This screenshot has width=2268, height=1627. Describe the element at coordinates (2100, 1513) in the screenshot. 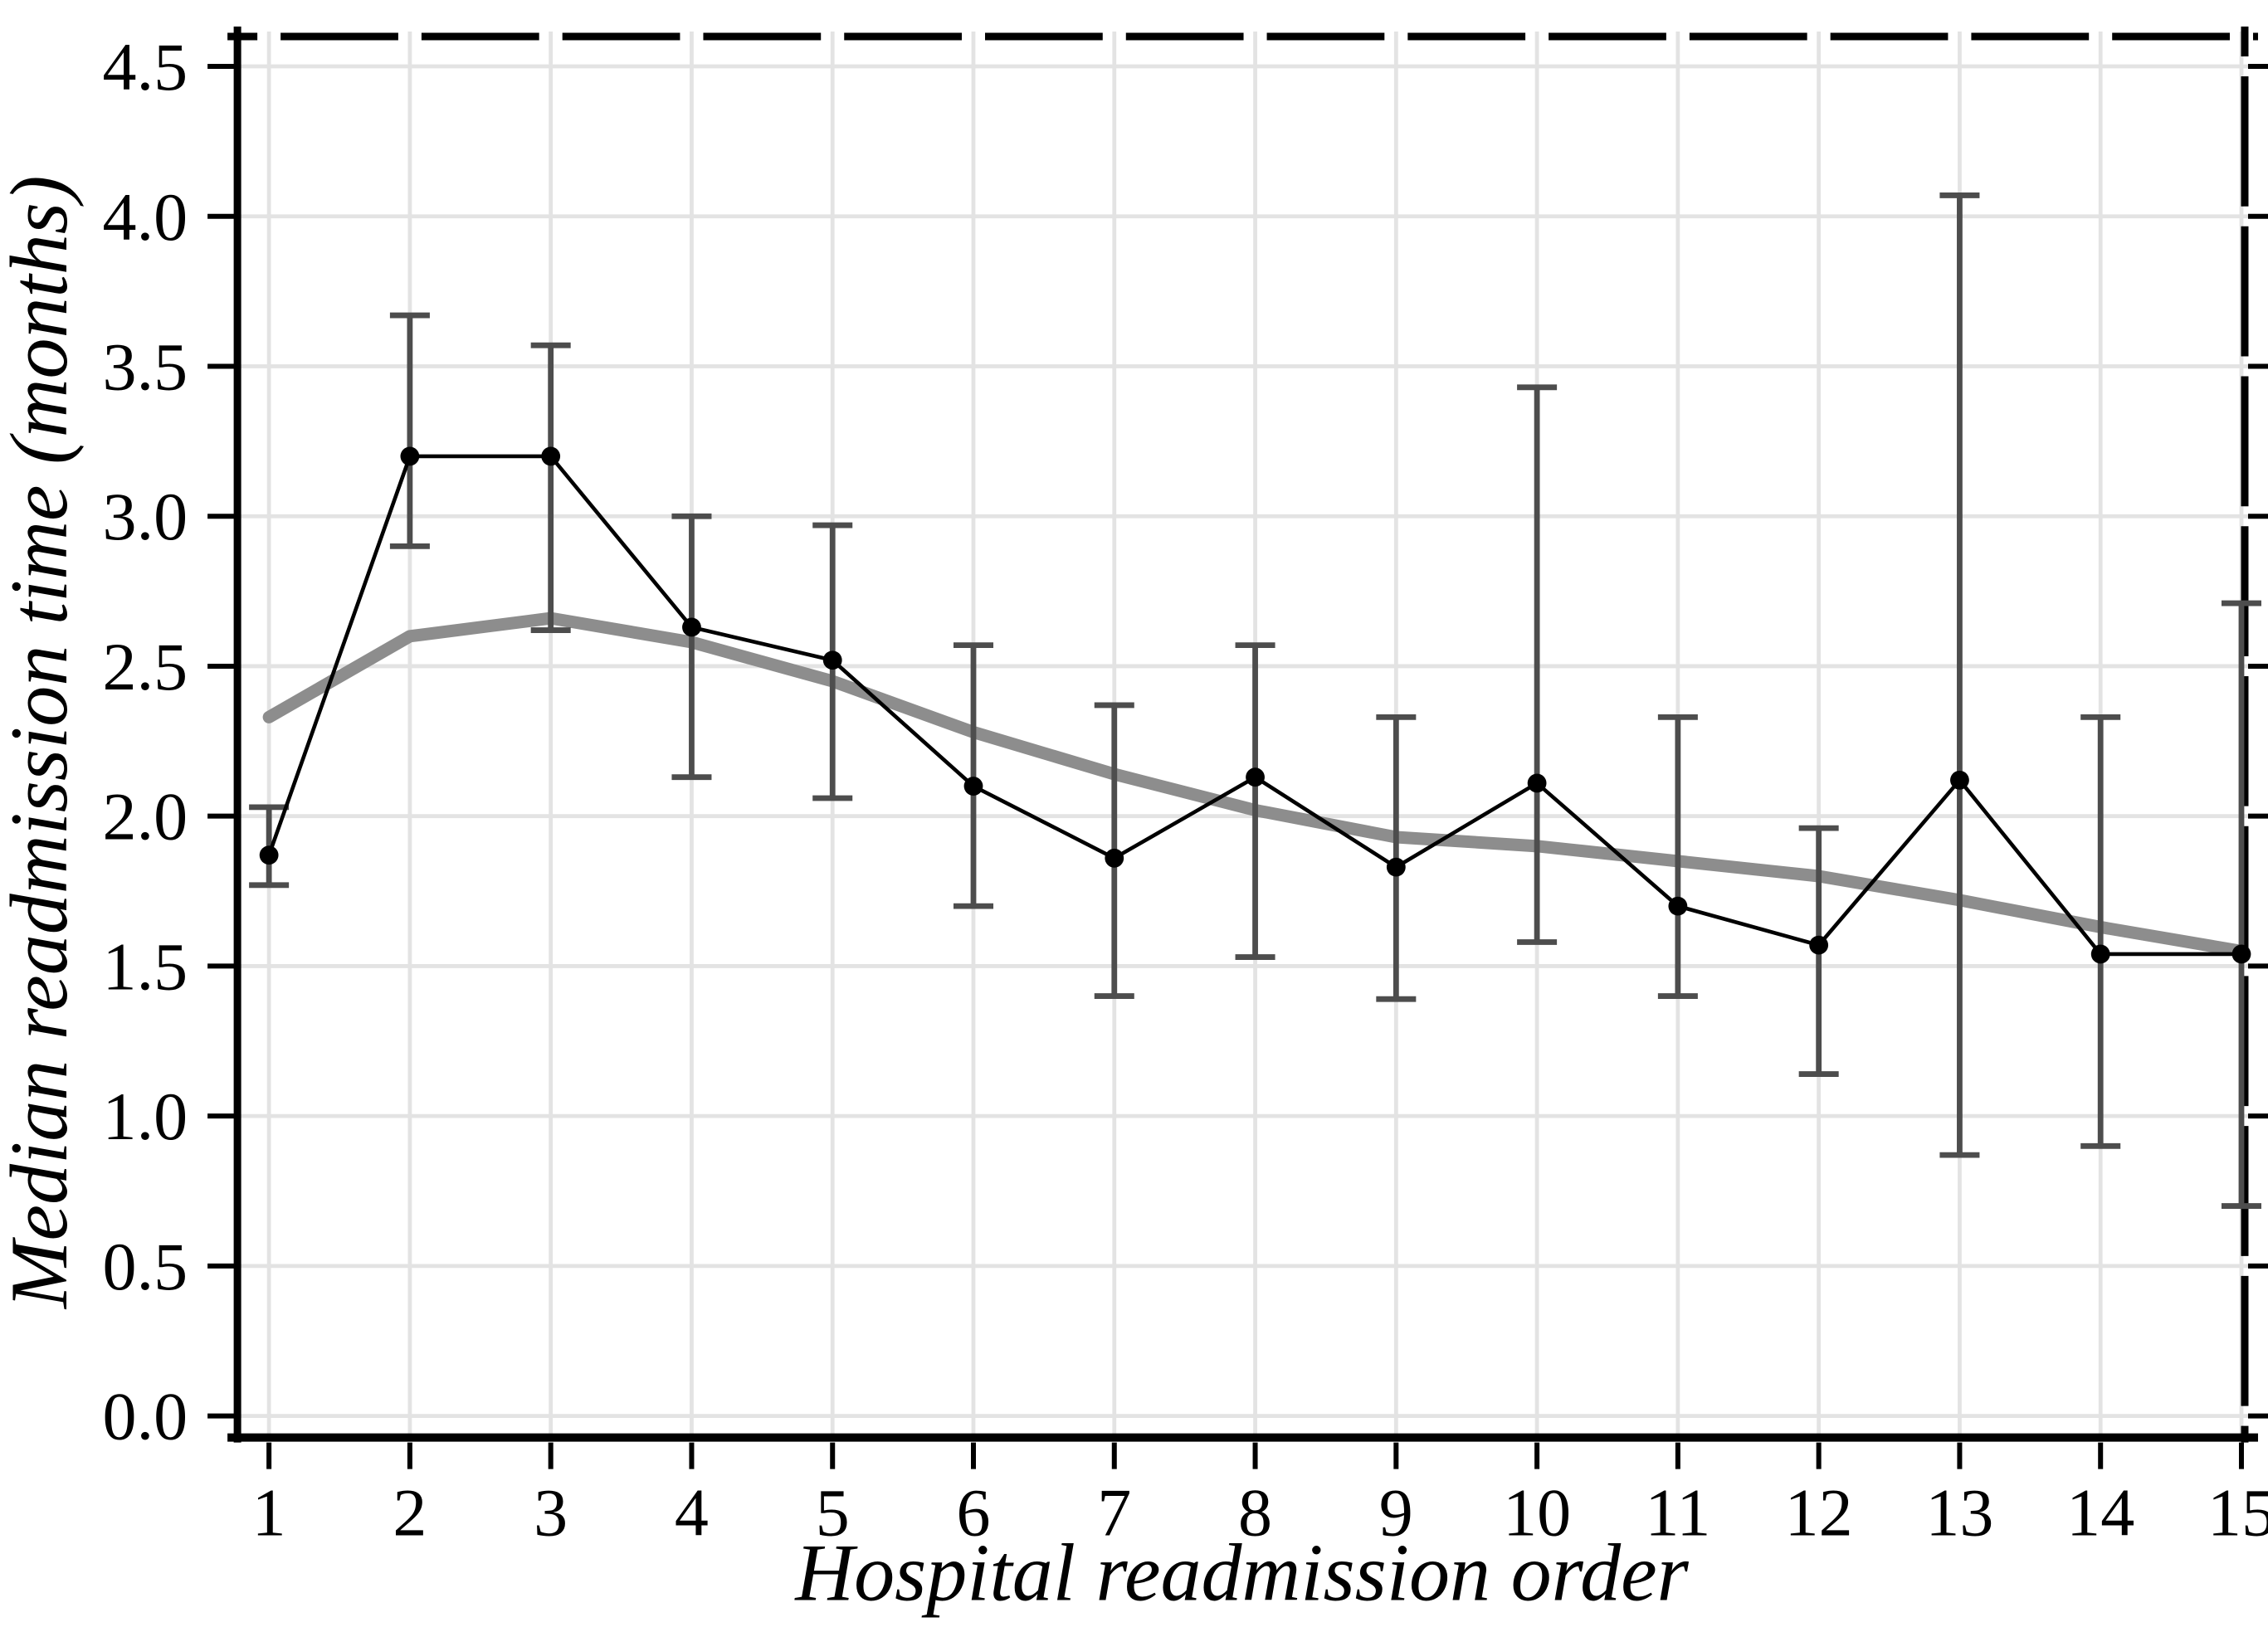

I see `x-tick-label: 14` at that location.